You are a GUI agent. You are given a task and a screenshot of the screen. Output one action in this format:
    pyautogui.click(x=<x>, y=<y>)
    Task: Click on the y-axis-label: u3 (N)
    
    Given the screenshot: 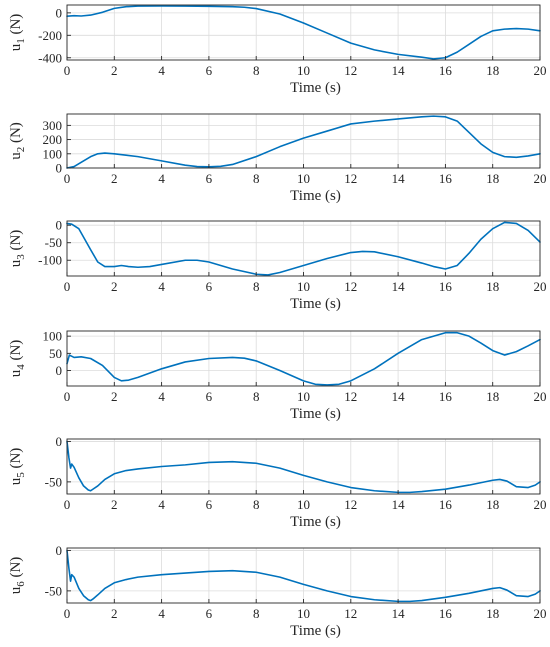 What is the action you would take?
    pyautogui.click(x=17, y=249)
    